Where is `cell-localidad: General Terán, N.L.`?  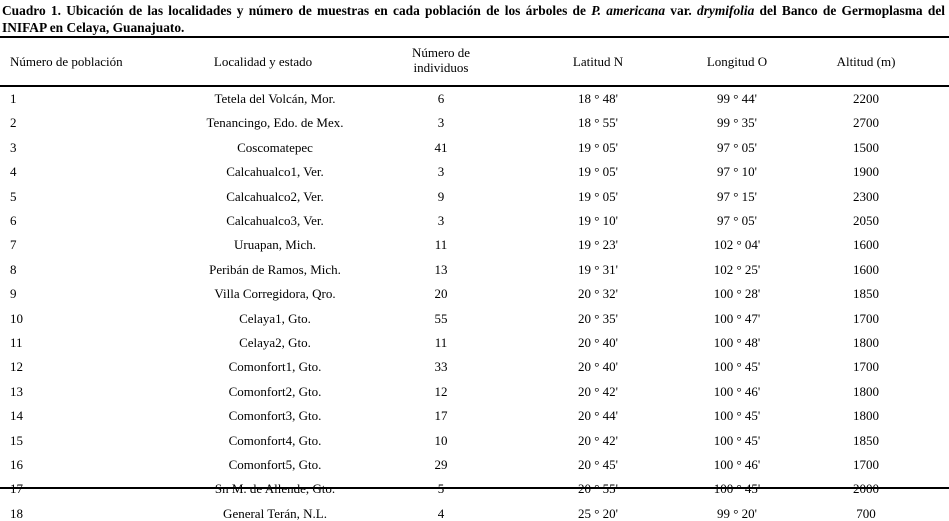
cell-localidad: General Terán, N.L. is located at coordinates (275, 513).